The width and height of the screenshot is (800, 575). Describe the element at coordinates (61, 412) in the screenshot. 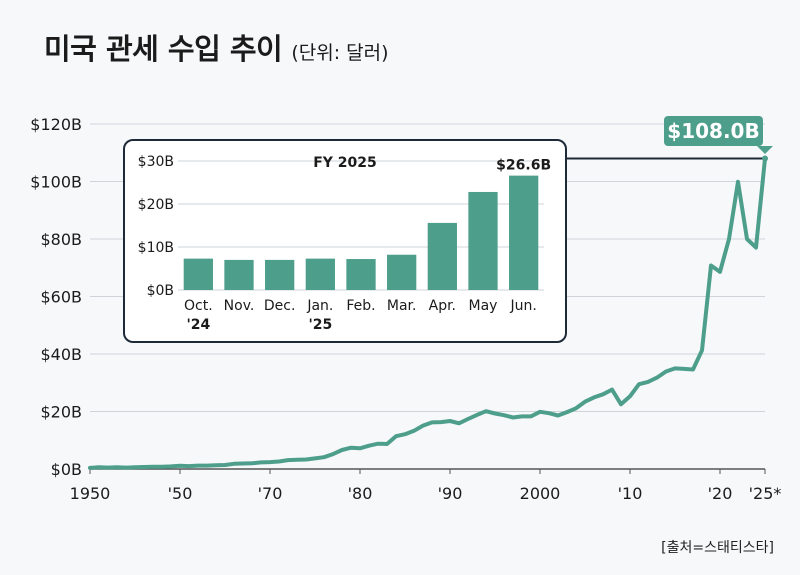

I see `y-tick-label: $20B` at that location.